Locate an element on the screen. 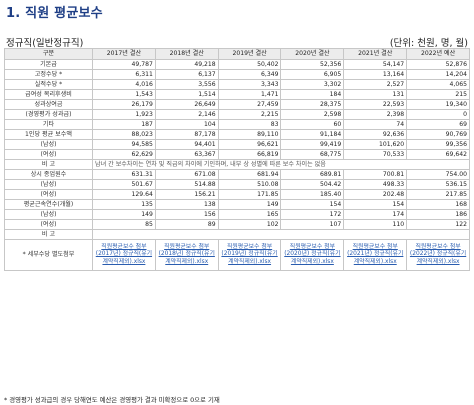 The image size is (474, 405). table-row: (경영평가 성과급) 1,923 2,146 2,215 2,598 2,398 0 is located at coordinates (237, 114).